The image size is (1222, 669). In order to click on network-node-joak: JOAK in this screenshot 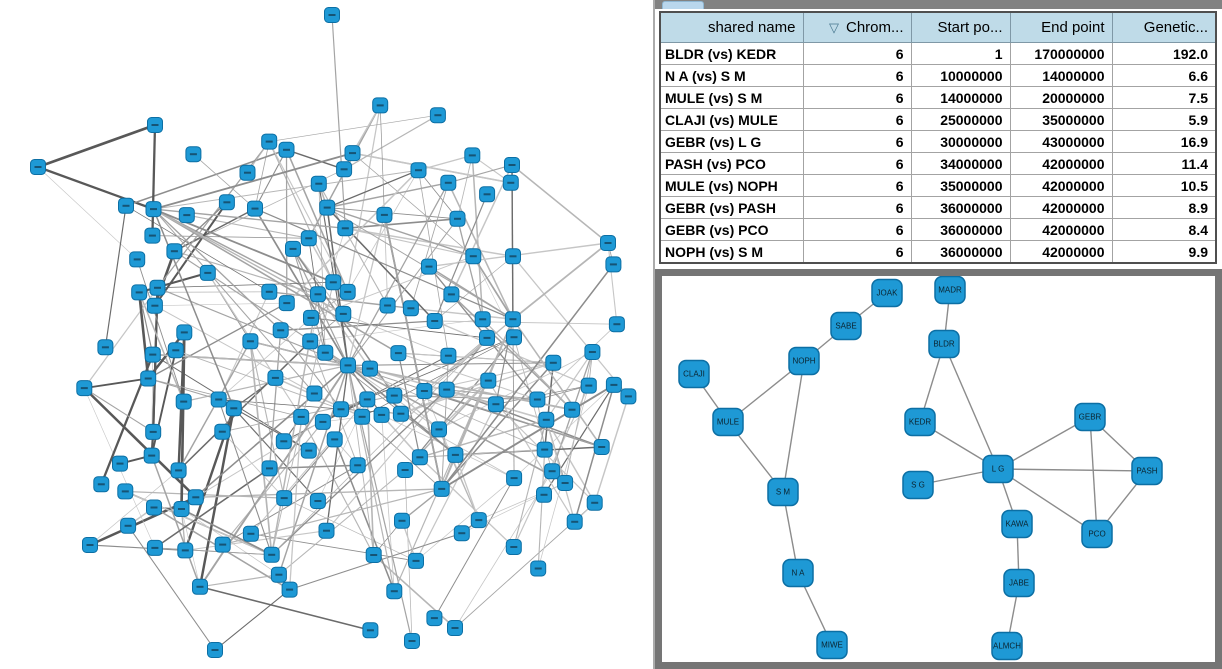, I will do `click(887, 293)`.